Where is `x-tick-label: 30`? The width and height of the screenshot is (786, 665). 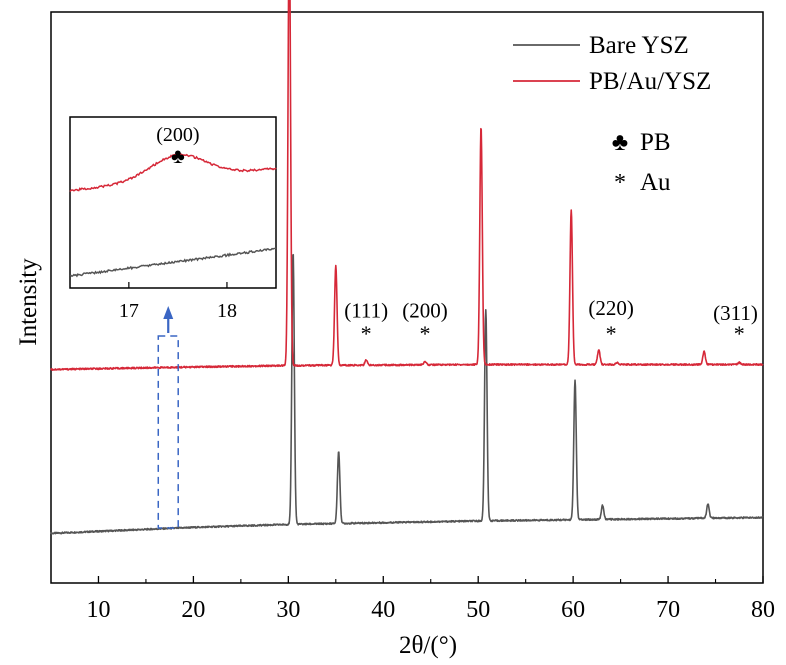
x-tick-label: 30 is located at coordinates (288, 610).